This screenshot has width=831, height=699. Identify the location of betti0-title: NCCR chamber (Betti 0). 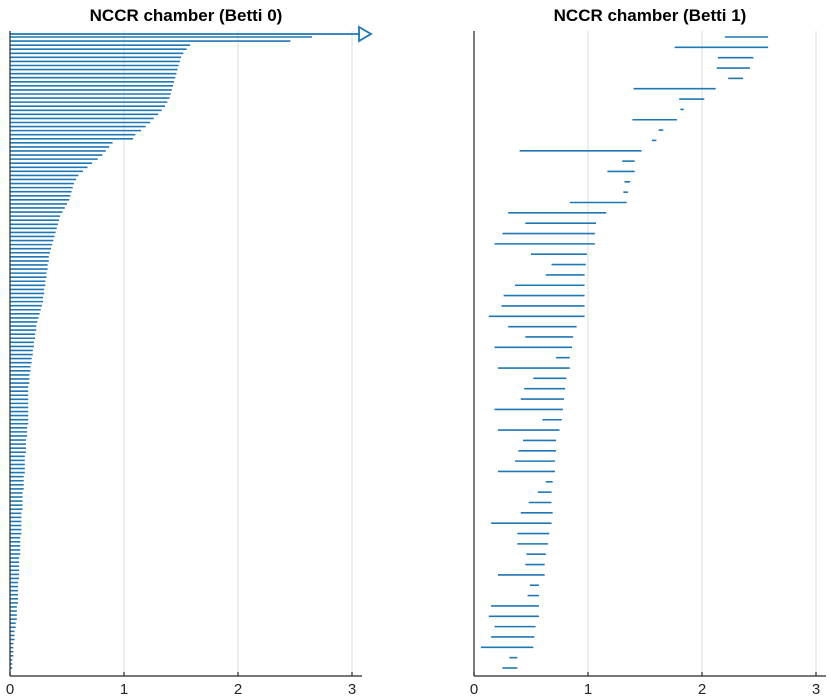
(186, 15).